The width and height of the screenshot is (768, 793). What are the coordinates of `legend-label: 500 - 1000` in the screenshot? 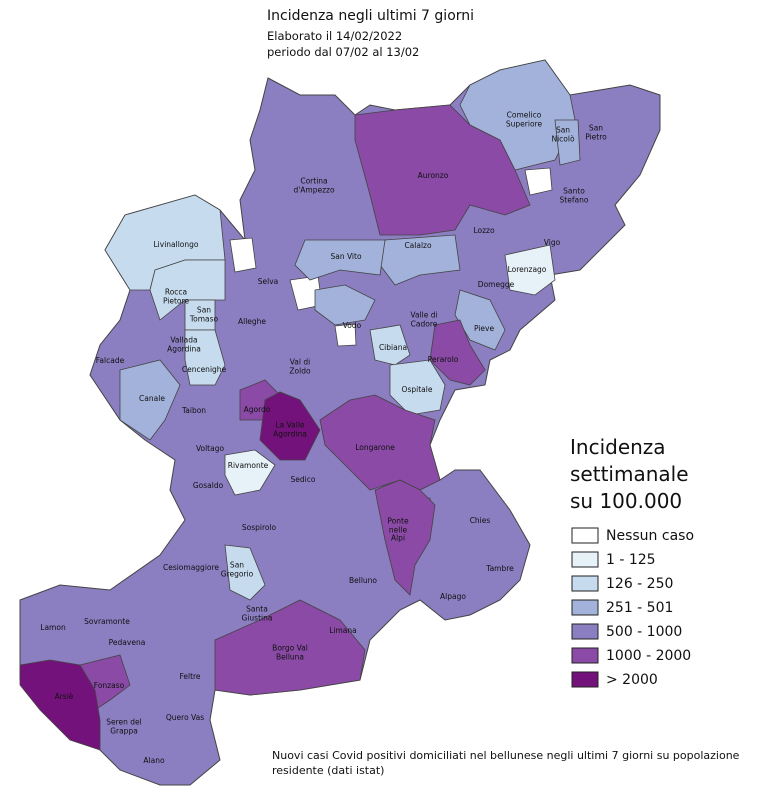 It's located at (644, 632).